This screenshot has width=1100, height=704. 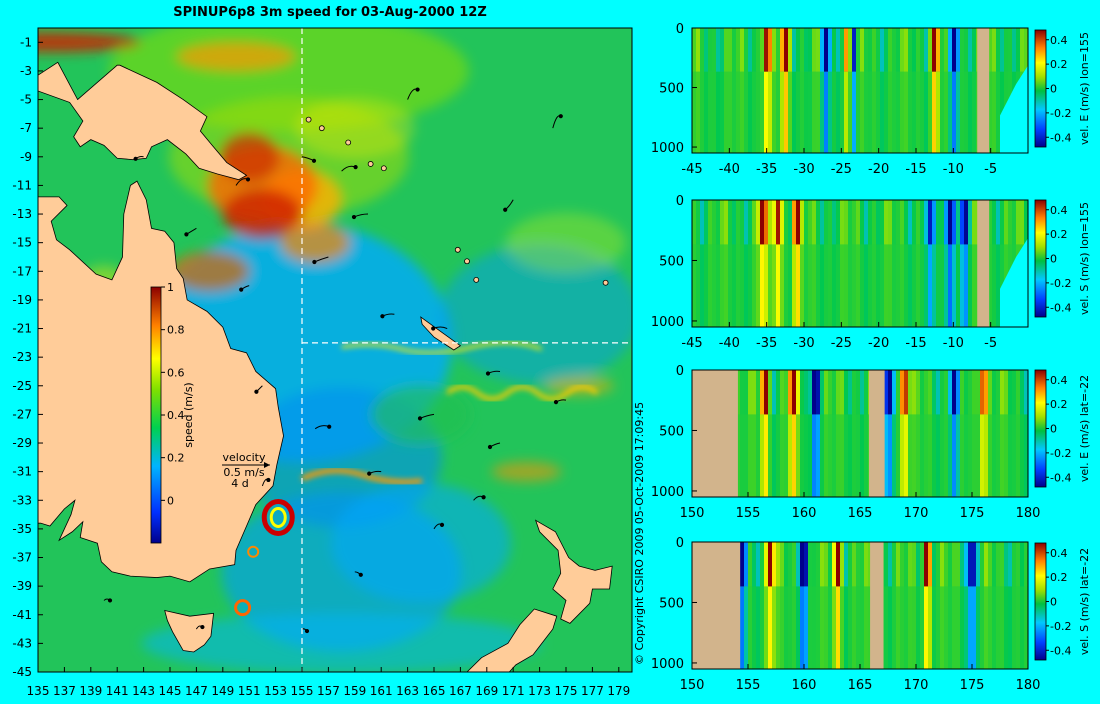 I want to click on y-tick-label: 0, so click(x=680, y=543).